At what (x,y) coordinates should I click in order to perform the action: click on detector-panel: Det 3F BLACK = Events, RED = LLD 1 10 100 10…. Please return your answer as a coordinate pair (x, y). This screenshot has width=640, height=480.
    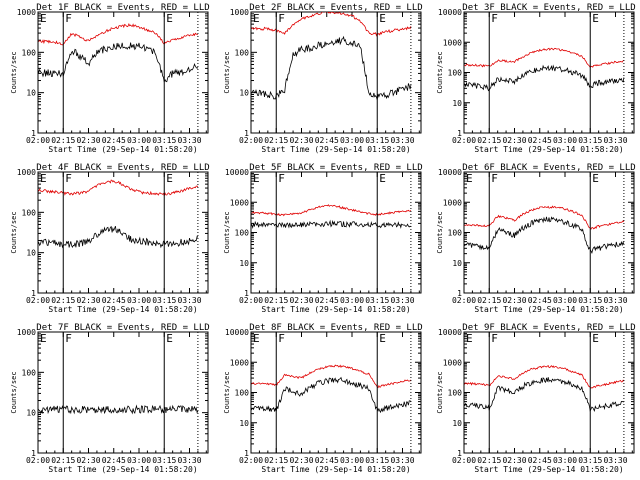
    Looking at the image, I should click on (536, 78).